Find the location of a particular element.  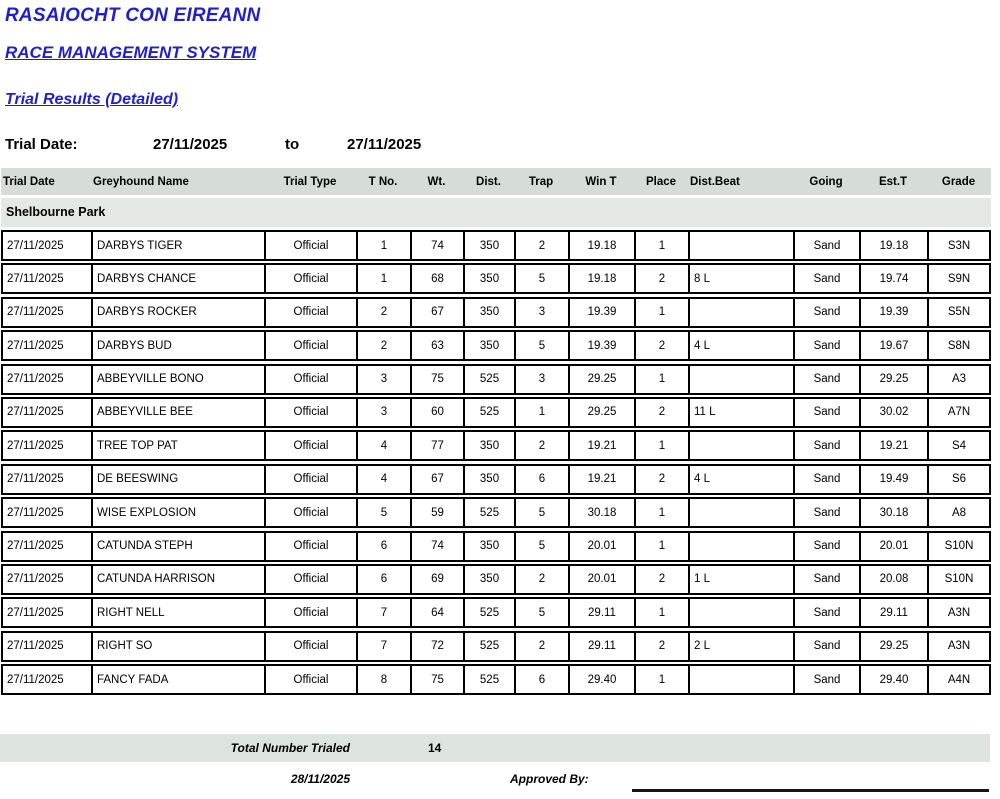

cell-grade: S6 is located at coordinates (959, 479).